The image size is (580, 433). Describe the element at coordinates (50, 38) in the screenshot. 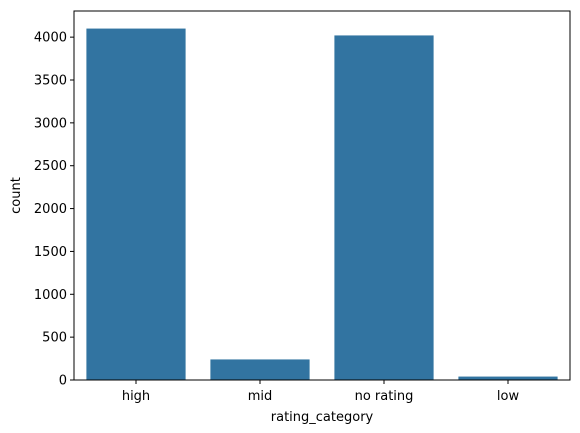

I see `y-tick-label: 4000` at that location.